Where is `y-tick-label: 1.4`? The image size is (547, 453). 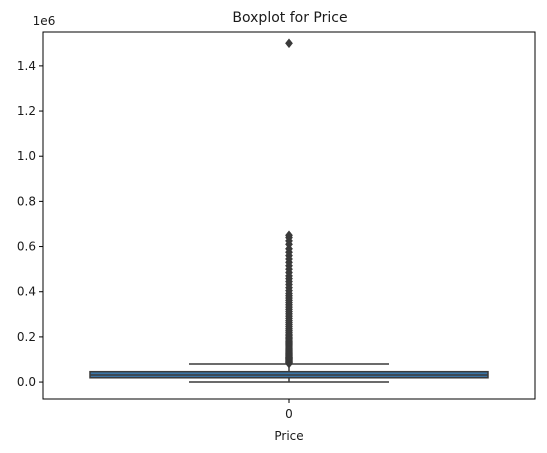 y-tick-label: 1.4 is located at coordinates (26, 66).